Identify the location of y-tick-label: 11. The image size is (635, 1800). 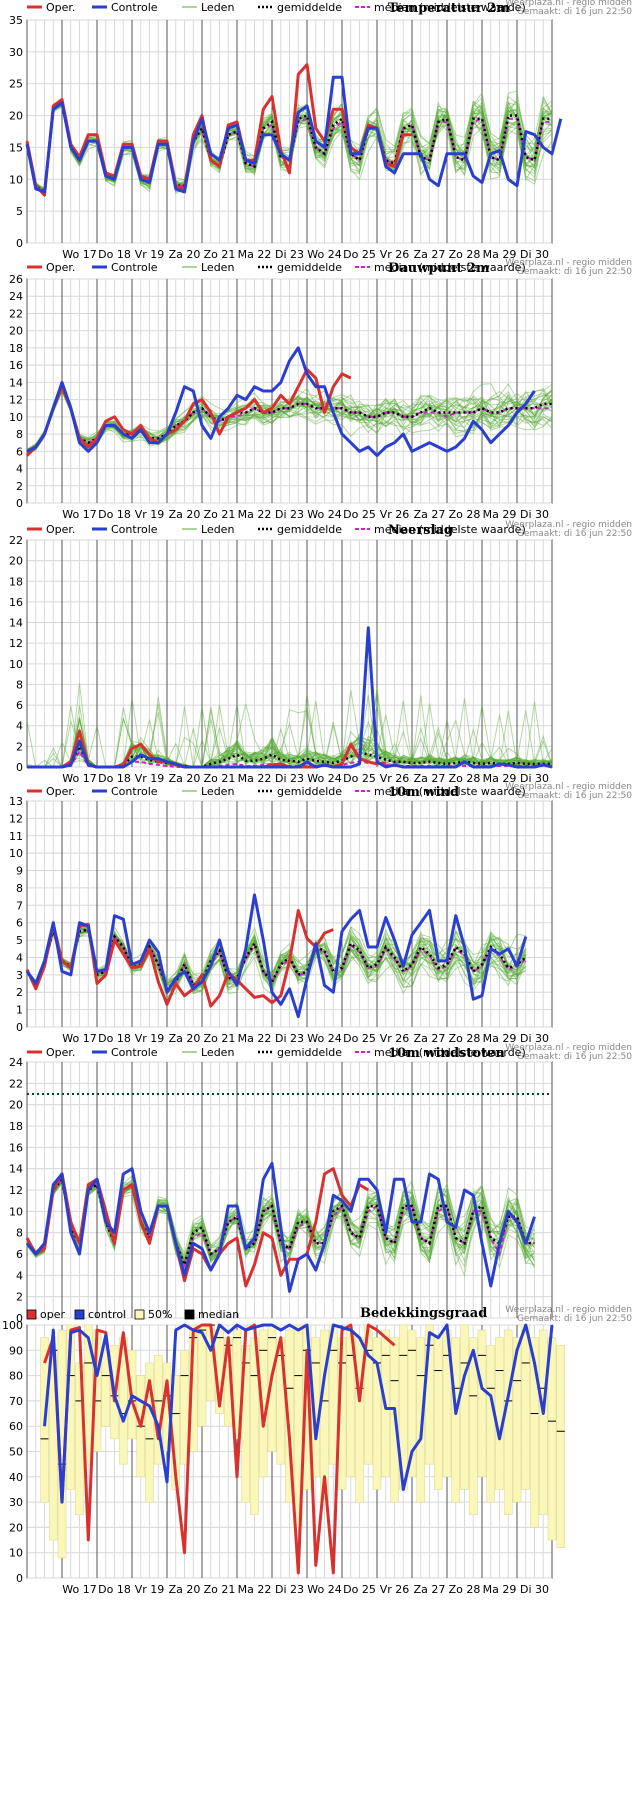
(16, 836).